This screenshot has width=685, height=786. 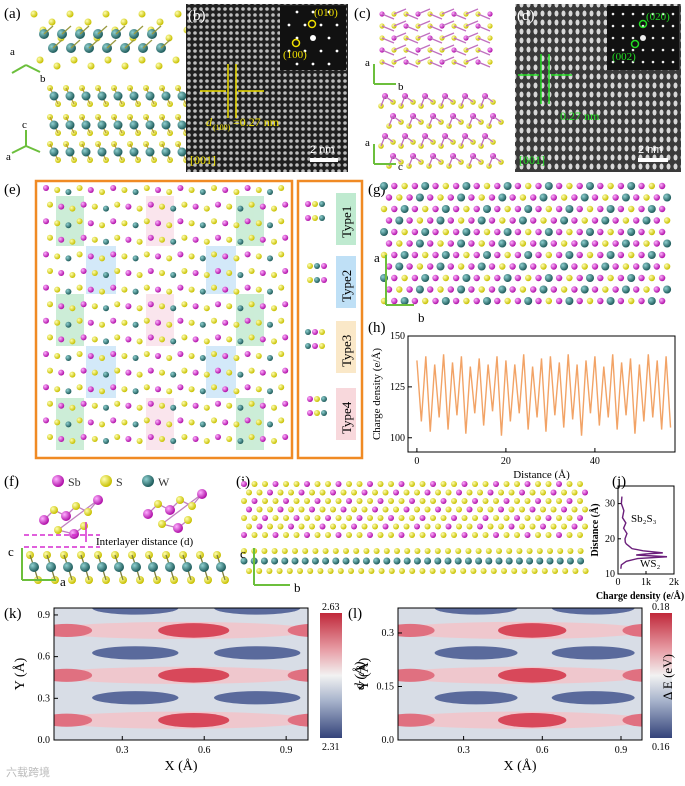 What do you see at coordinates (181, 674) in the screenshot?
I see `chart-k-frame` at bounding box center [181, 674].